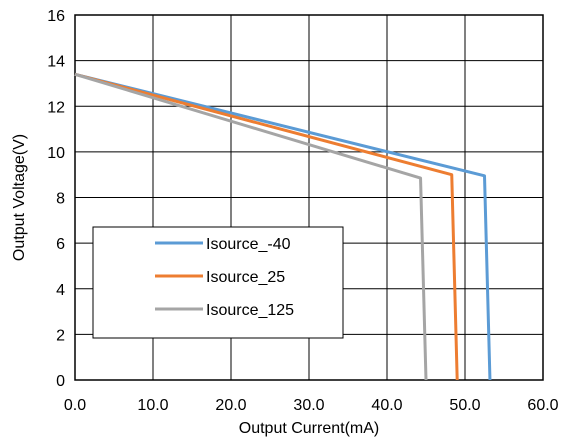  What do you see at coordinates (308, 405) in the screenshot?
I see `x-tick-label: 30.0` at bounding box center [308, 405].